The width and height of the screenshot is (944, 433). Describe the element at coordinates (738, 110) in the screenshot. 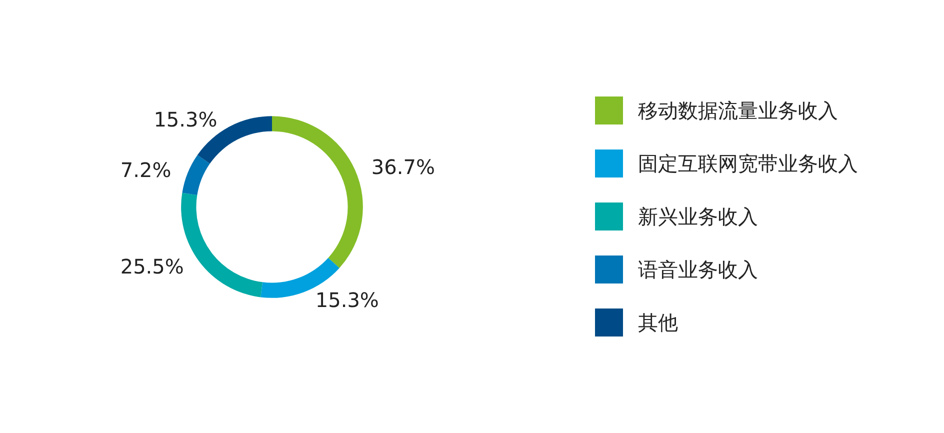

I see `legend-label: 移动数据流量业务收入` at that location.